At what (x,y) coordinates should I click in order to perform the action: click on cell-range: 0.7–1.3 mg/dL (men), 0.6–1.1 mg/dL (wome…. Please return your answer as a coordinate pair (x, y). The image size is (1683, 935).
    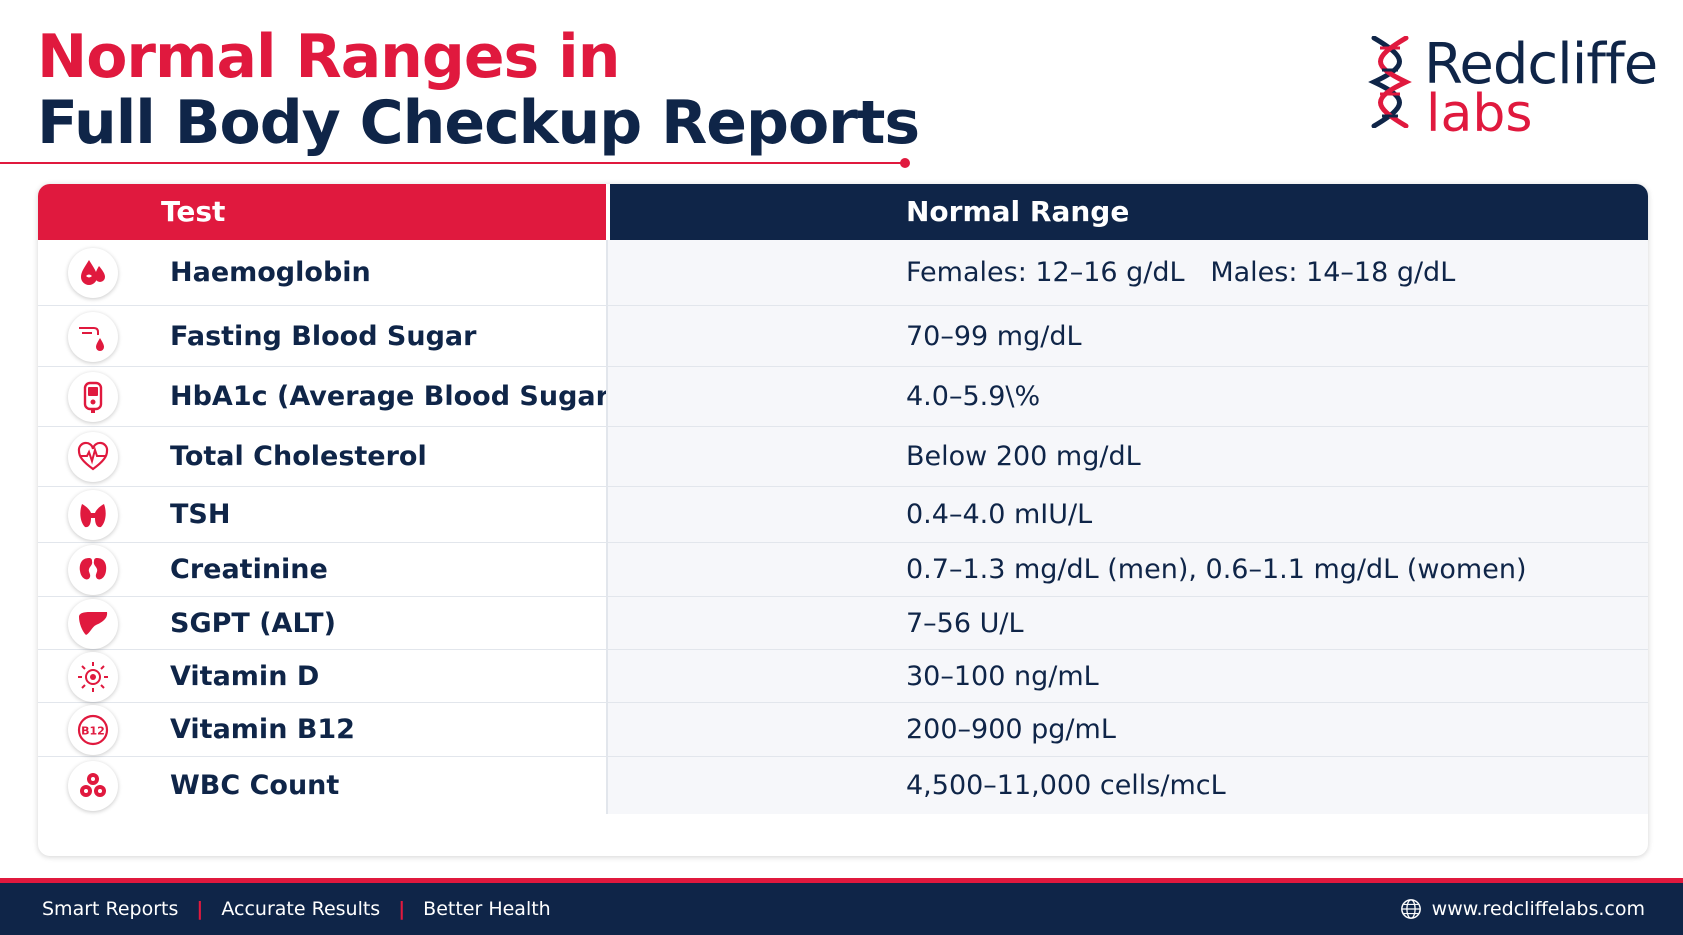
    Looking at the image, I should click on (1128, 569).